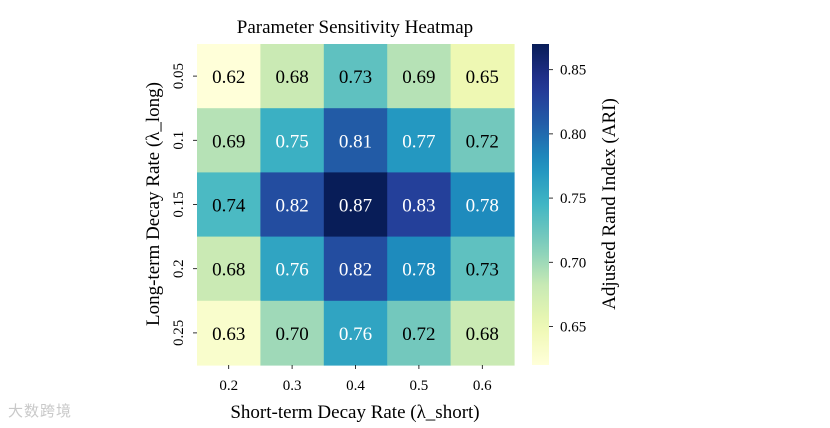  What do you see at coordinates (354, 412) in the screenshot?
I see `x-axis-label: Short-term Decay Rate (λ_short)` at bounding box center [354, 412].